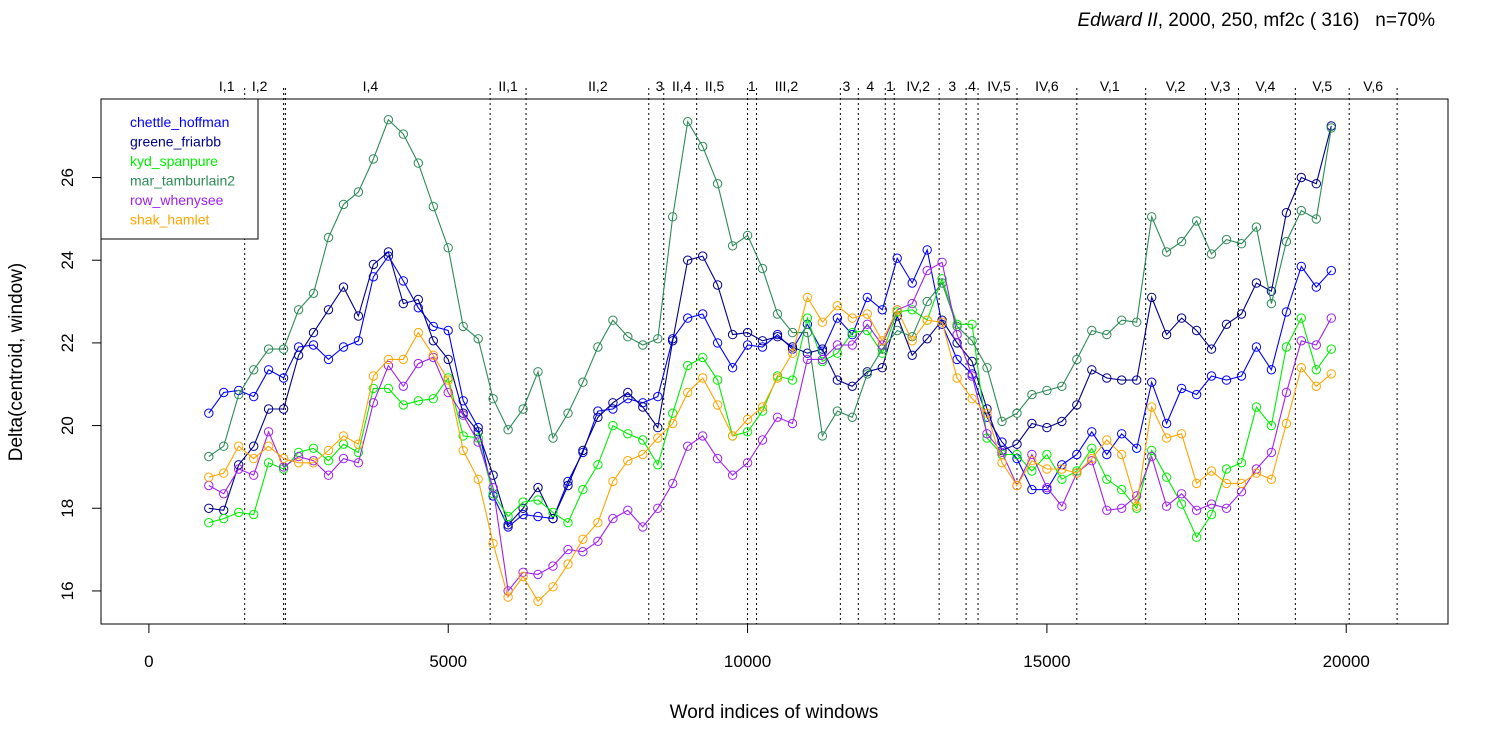  What do you see at coordinates (774, 712) in the screenshot?
I see `x-axis-label: Word indices of windows` at bounding box center [774, 712].